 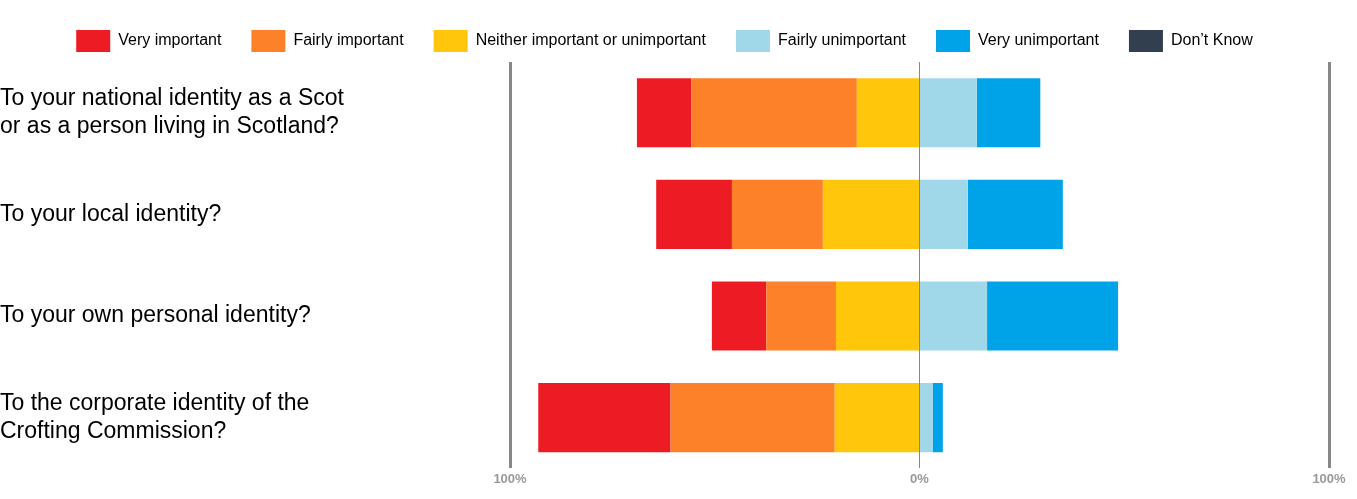 What do you see at coordinates (172, 111) in the screenshot?
I see `y-tick-label: To your national identity as a Scot or as a person living in Scotland?` at bounding box center [172, 111].